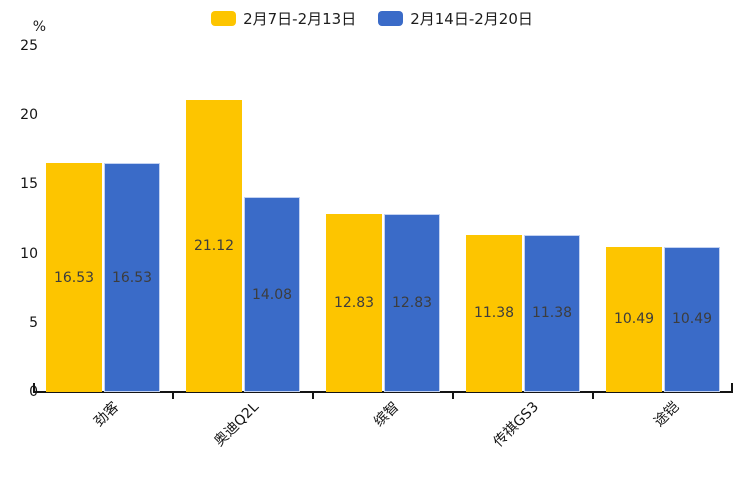 The image size is (744, 496). Describe the element at coordinates (372, 18) in the screenshot. I see `legend: 2月7日-2月13日 2月14日-2月20日` at that location.